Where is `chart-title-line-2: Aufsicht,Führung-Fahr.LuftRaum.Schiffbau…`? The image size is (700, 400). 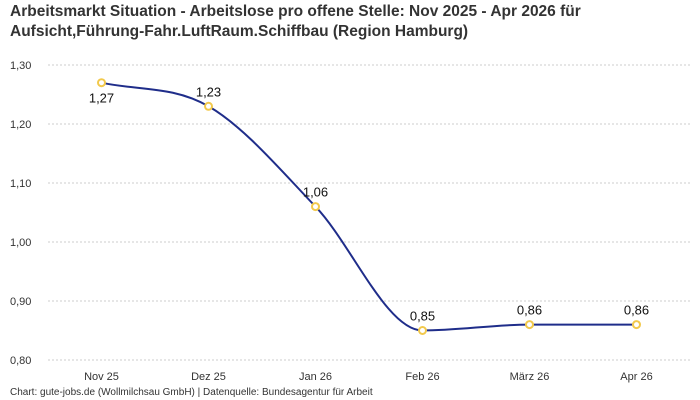
chart-title-line-2: Aufsicht,Führung-Fahr.LuftRaum.Schiffbau… is located at coordinates (239, 31).